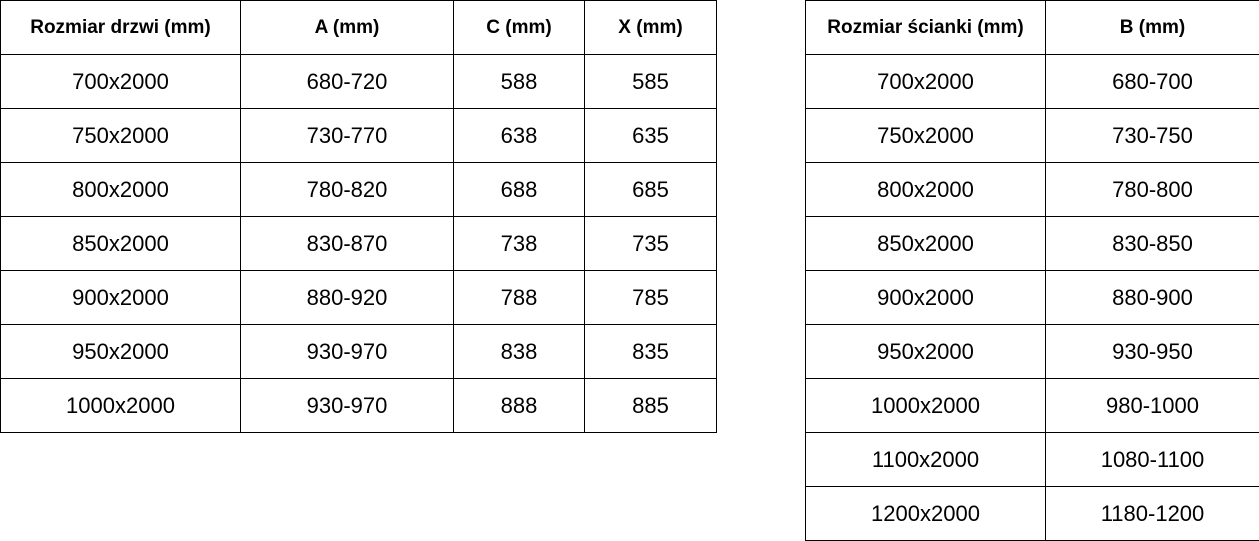 This screenshot has height=541, width=1259. What do you see at coordinates (925, 513) in the screenshot?
I see `table-cell: 1200x2000` at bounding box center [925, 513].